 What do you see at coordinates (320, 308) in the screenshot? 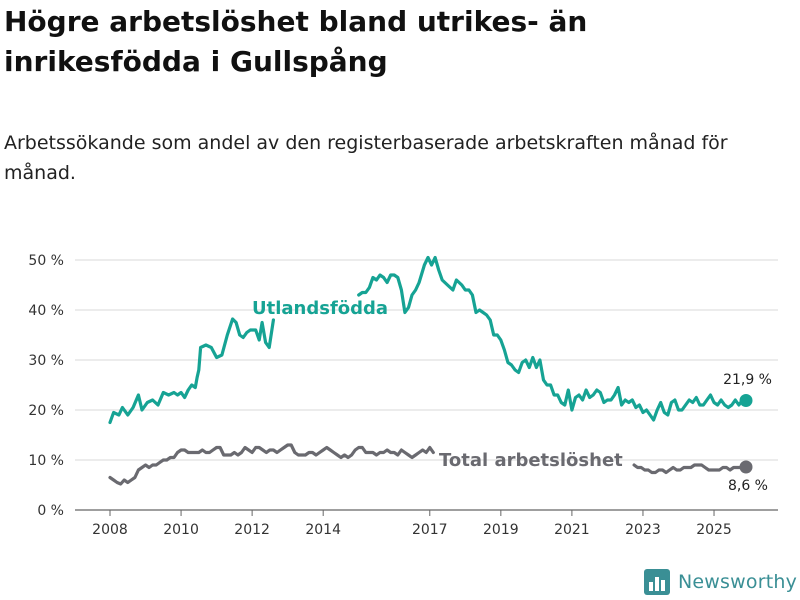
I see `series-label-utlandsfodda: Utlandsfödda` at bounding box center [320, 308].